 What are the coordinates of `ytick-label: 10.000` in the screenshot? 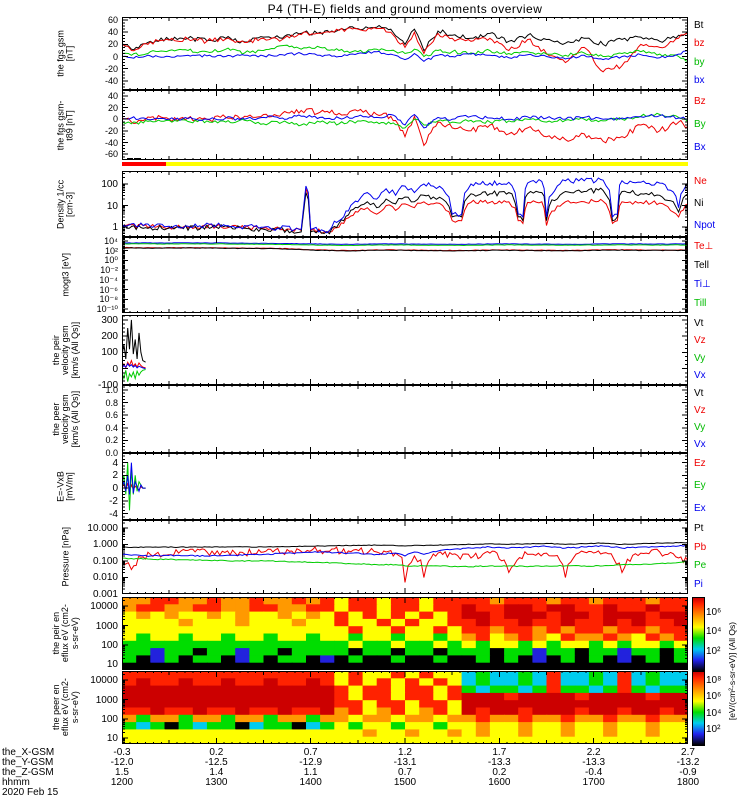 It's located at (102, 528).